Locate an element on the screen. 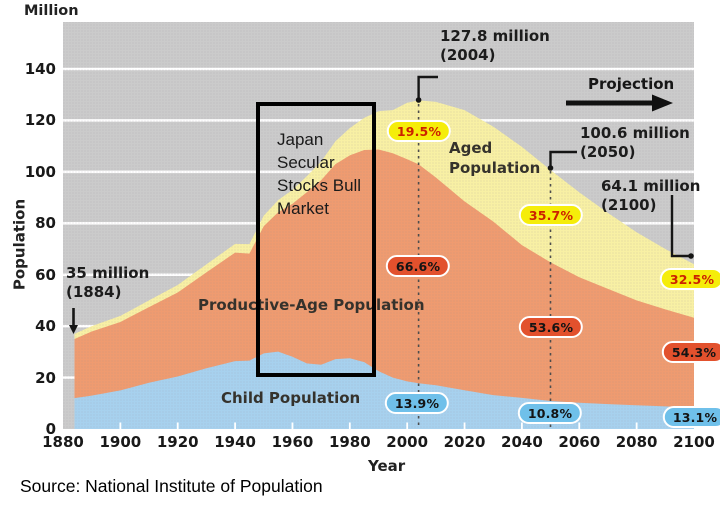 The width and height of the screenshot is (720, 508). y-tick-label: 20 is located at coordinates (45, 377).